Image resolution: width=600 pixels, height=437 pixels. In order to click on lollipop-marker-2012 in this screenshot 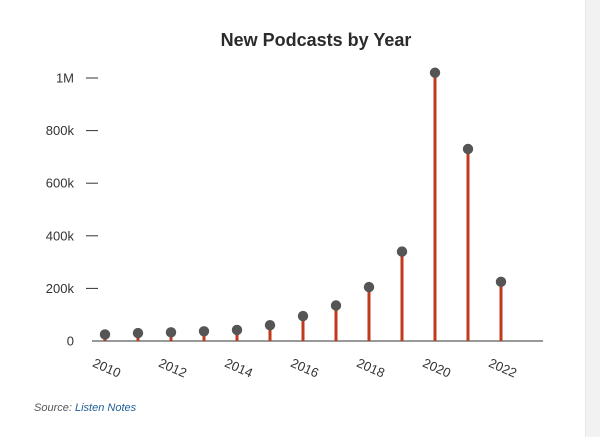, I will do `click(171, 332)`.